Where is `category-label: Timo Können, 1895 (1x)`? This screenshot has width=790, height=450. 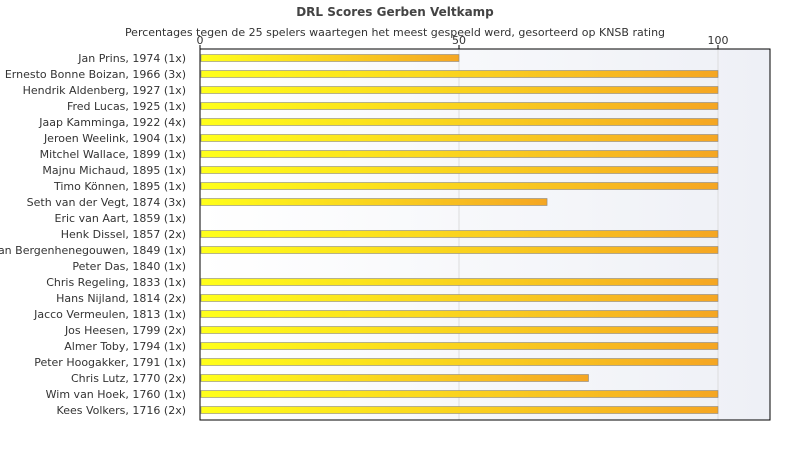 category-label: Timo Können, 1895 (1x) is located at coordinates (119, 186).